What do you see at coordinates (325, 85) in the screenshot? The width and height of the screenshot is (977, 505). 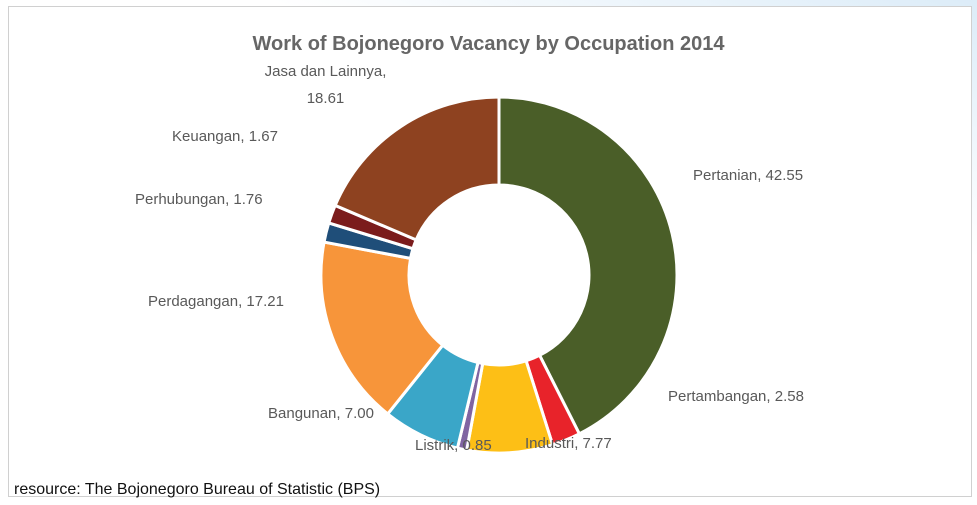 I see `data-label: Jasa dan Lainnya, 18.61` at bounding box center [325, 85].